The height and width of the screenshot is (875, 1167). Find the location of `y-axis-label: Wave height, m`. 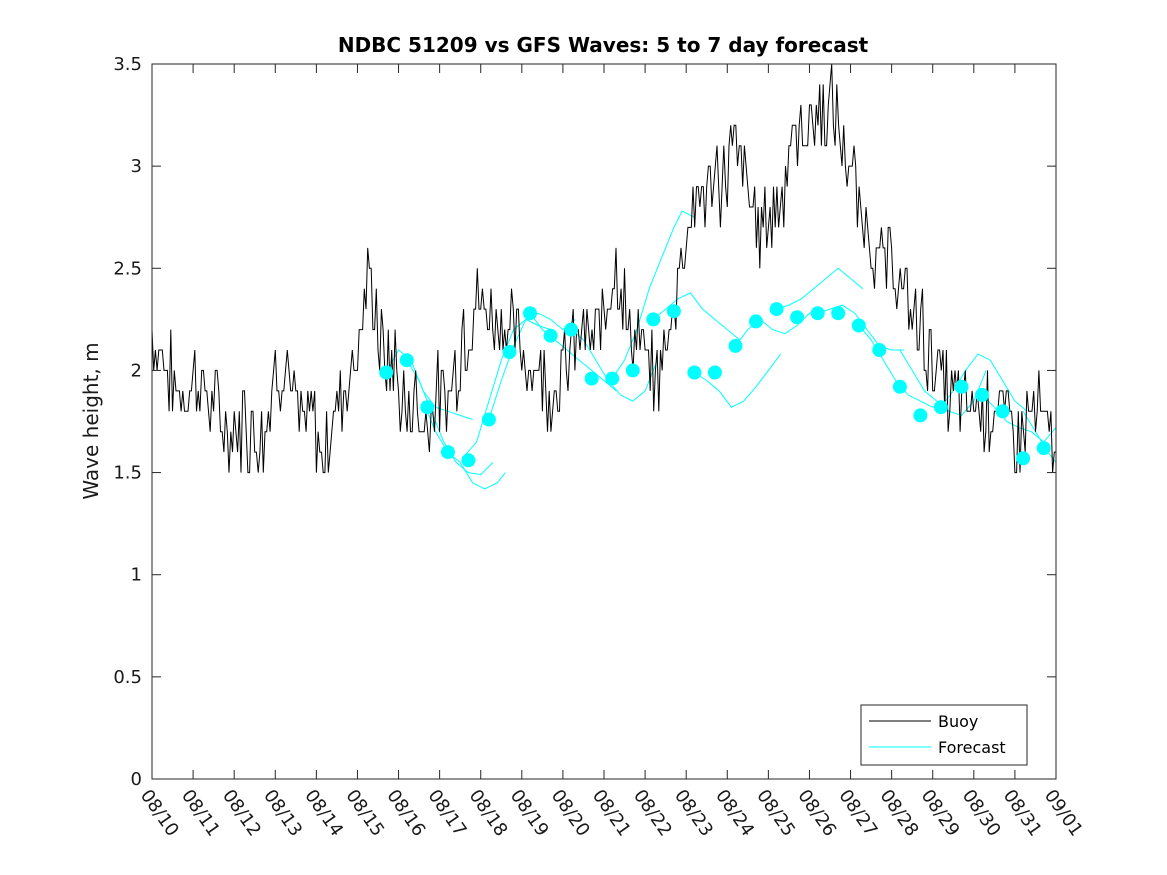

y-axis-label: Wave height, m is located at coordinates (91, 420).